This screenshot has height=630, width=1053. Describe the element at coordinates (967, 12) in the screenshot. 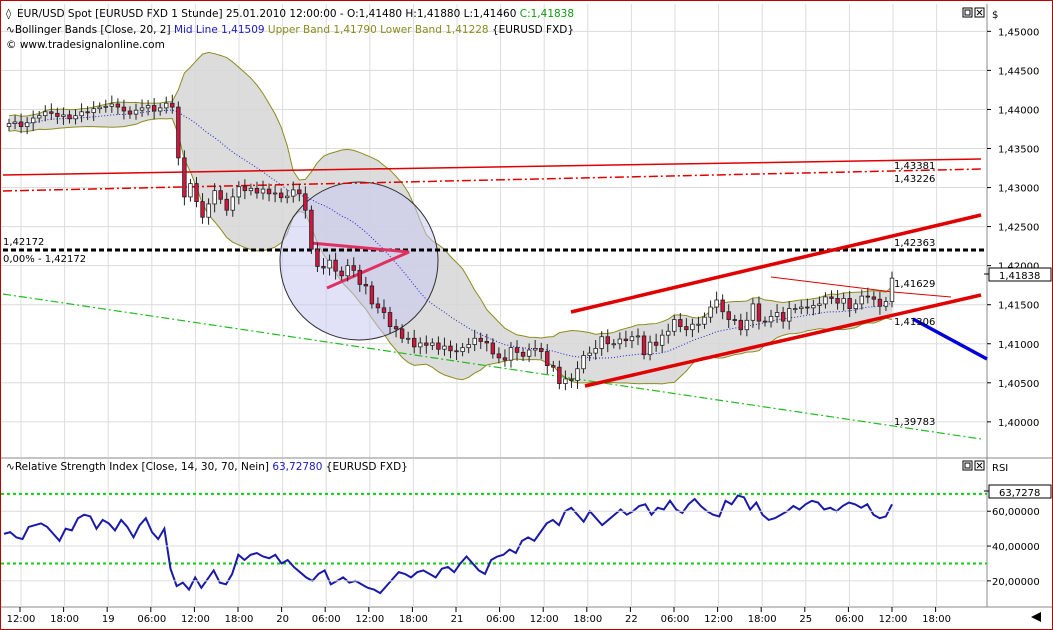

I see `price-restore-button` at that location.